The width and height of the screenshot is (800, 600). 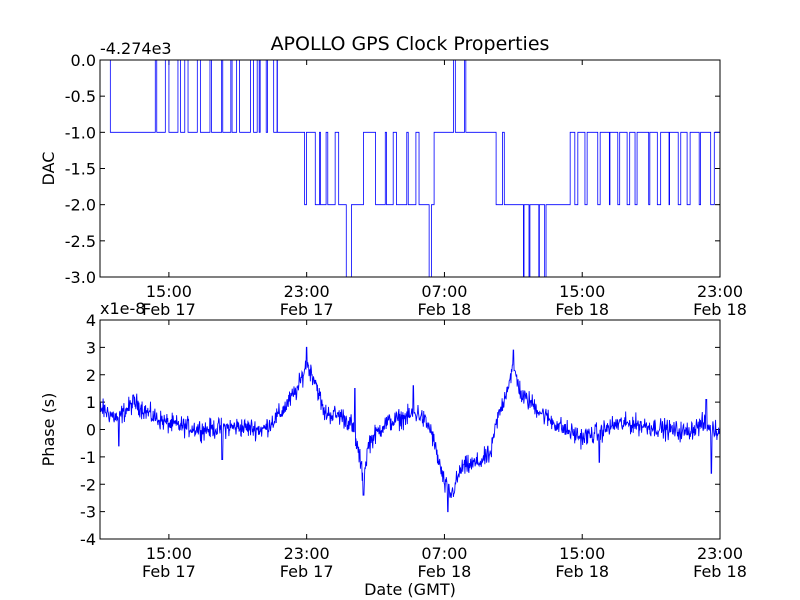 I want to click on phase-ytick-label: 1, so click(x=91, y=402).